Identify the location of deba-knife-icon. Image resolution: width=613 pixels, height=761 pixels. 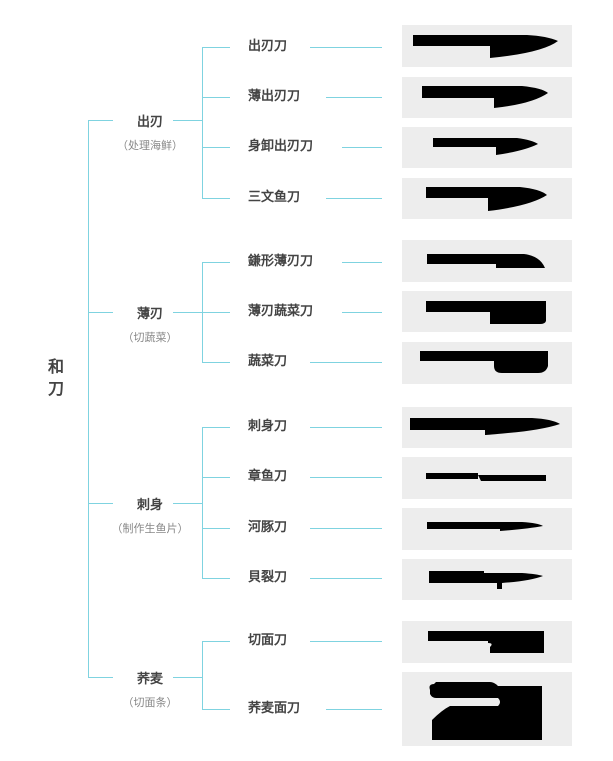
(485, 46).